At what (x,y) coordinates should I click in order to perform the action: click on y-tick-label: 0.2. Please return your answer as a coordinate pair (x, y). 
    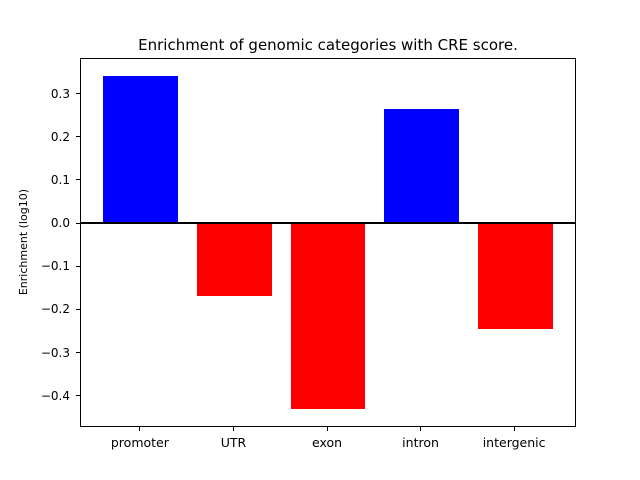
    Looking at the image, I should click on (60, 136).